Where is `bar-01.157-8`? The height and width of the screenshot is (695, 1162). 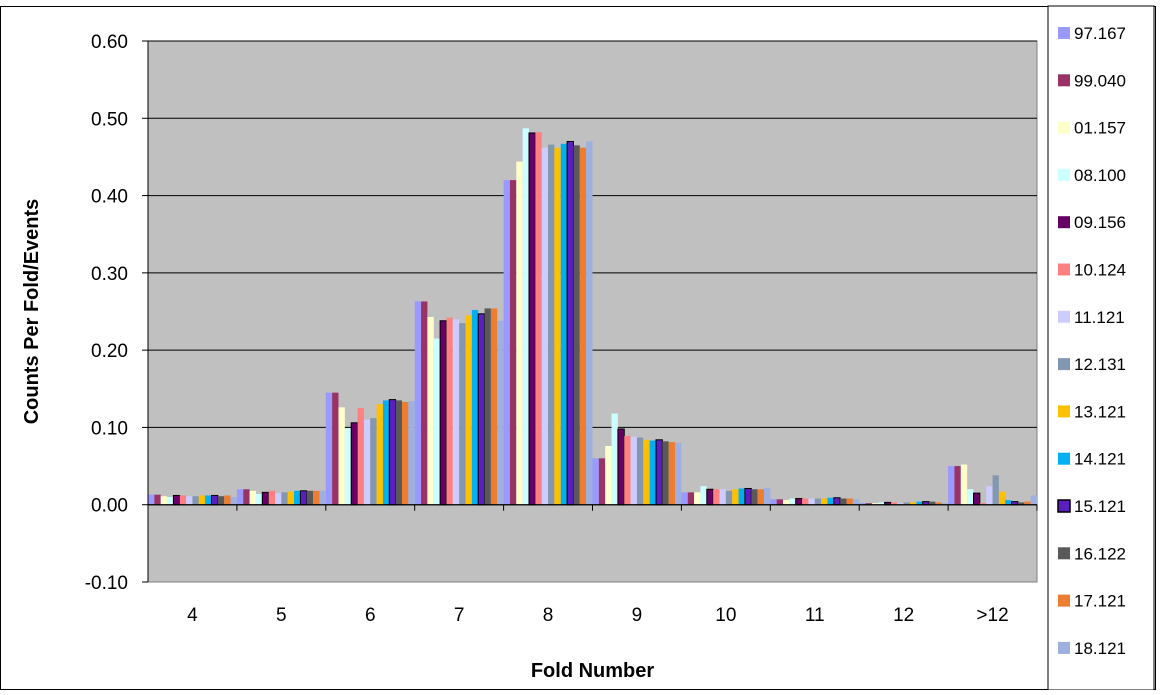
bar-01.157-8 is located at coordinates (519, 333).